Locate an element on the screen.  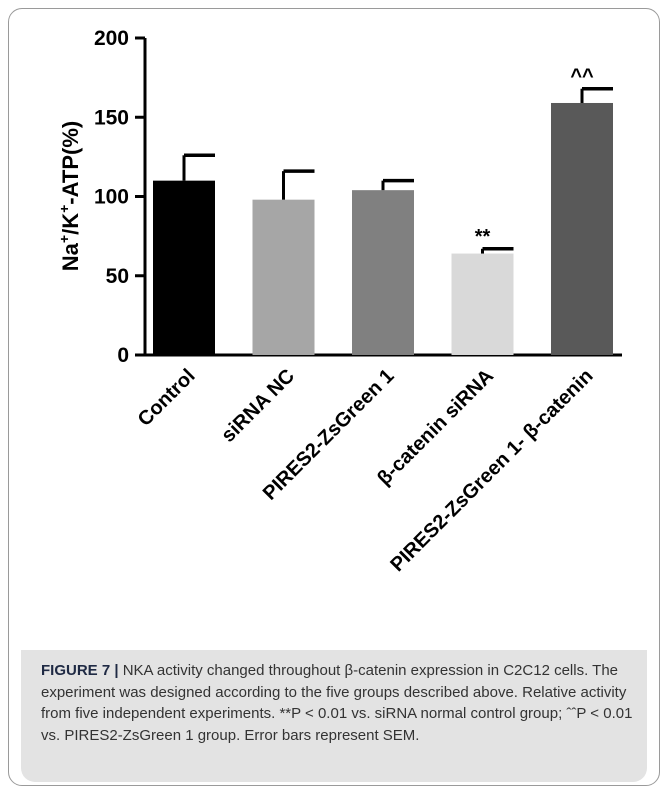
y-tick-label: 100 is located at coordinates (111, 197).